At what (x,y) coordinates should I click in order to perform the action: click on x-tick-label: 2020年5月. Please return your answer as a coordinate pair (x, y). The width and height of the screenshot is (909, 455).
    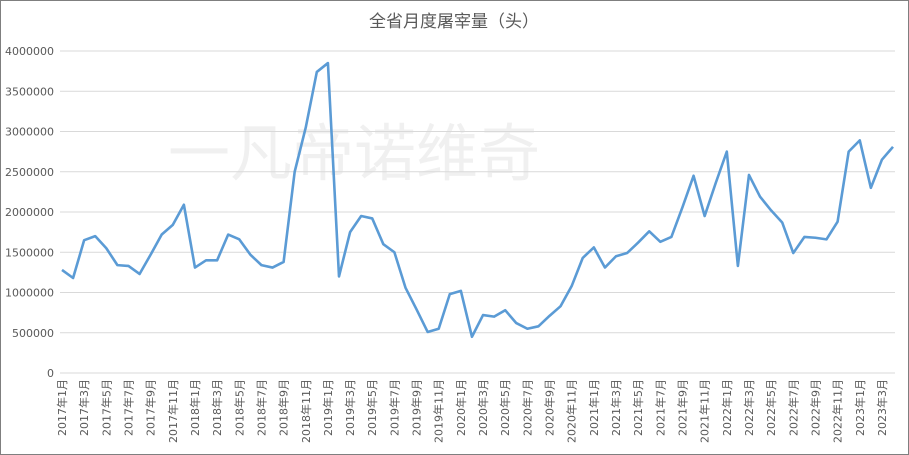
    Looking at the image, I should click on (505, 407).